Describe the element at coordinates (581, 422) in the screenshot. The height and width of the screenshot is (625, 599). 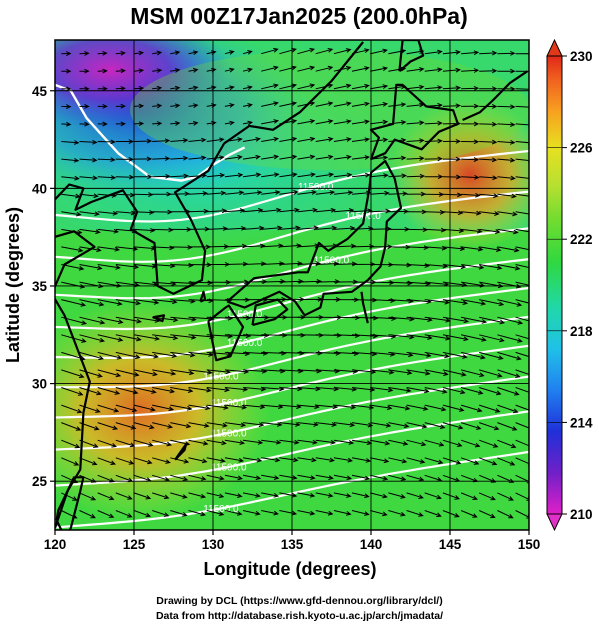
I see `colorbar-tick-label: 214` at that location.